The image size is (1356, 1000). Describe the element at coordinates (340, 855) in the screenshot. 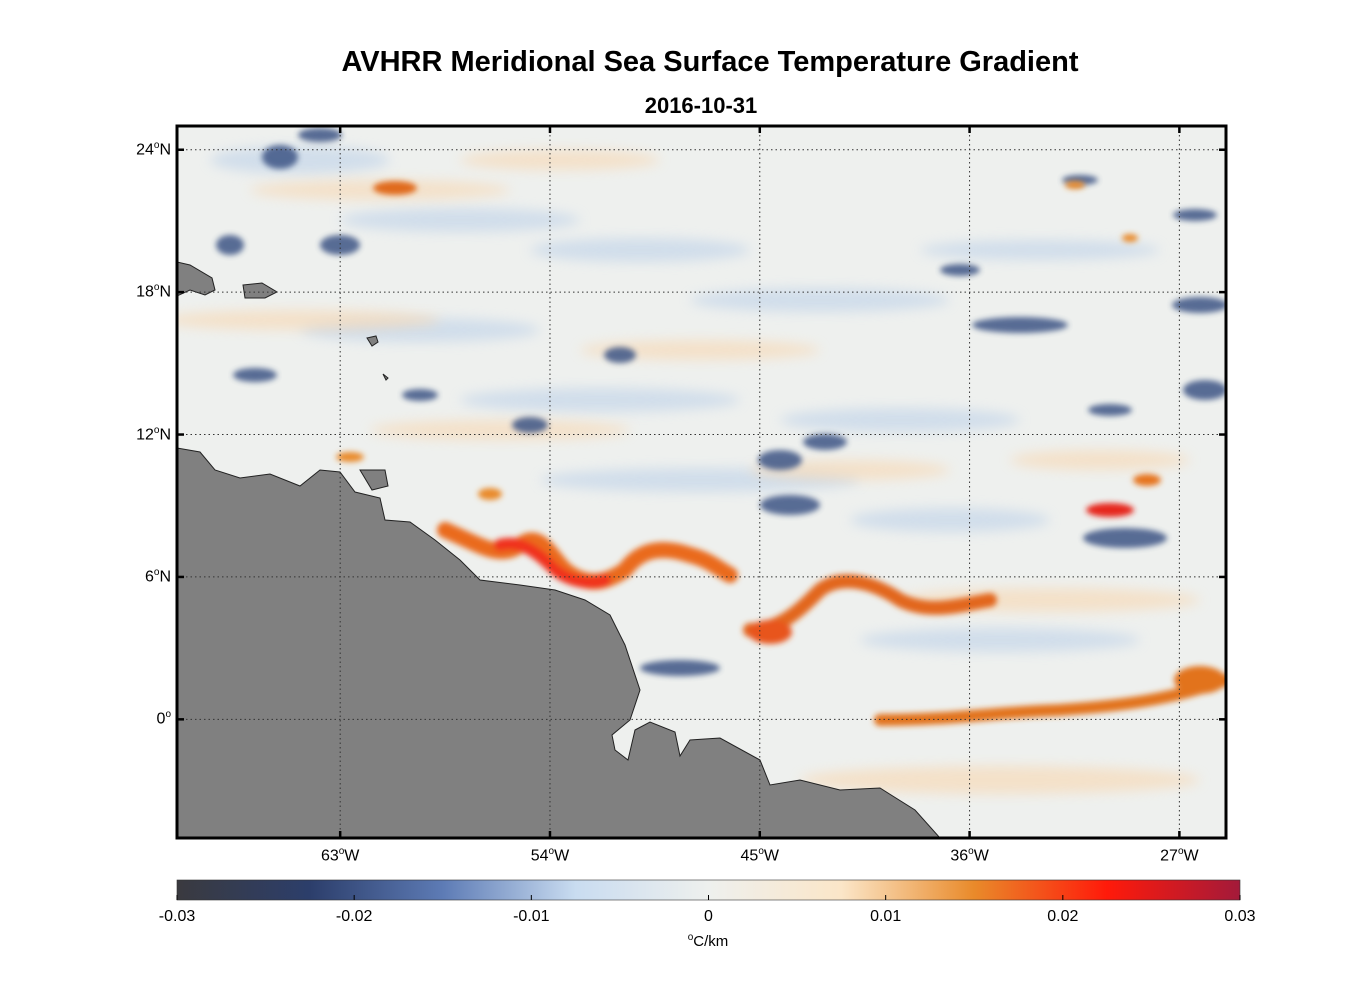

I see `lon-tick-label: 63oW` at that location.